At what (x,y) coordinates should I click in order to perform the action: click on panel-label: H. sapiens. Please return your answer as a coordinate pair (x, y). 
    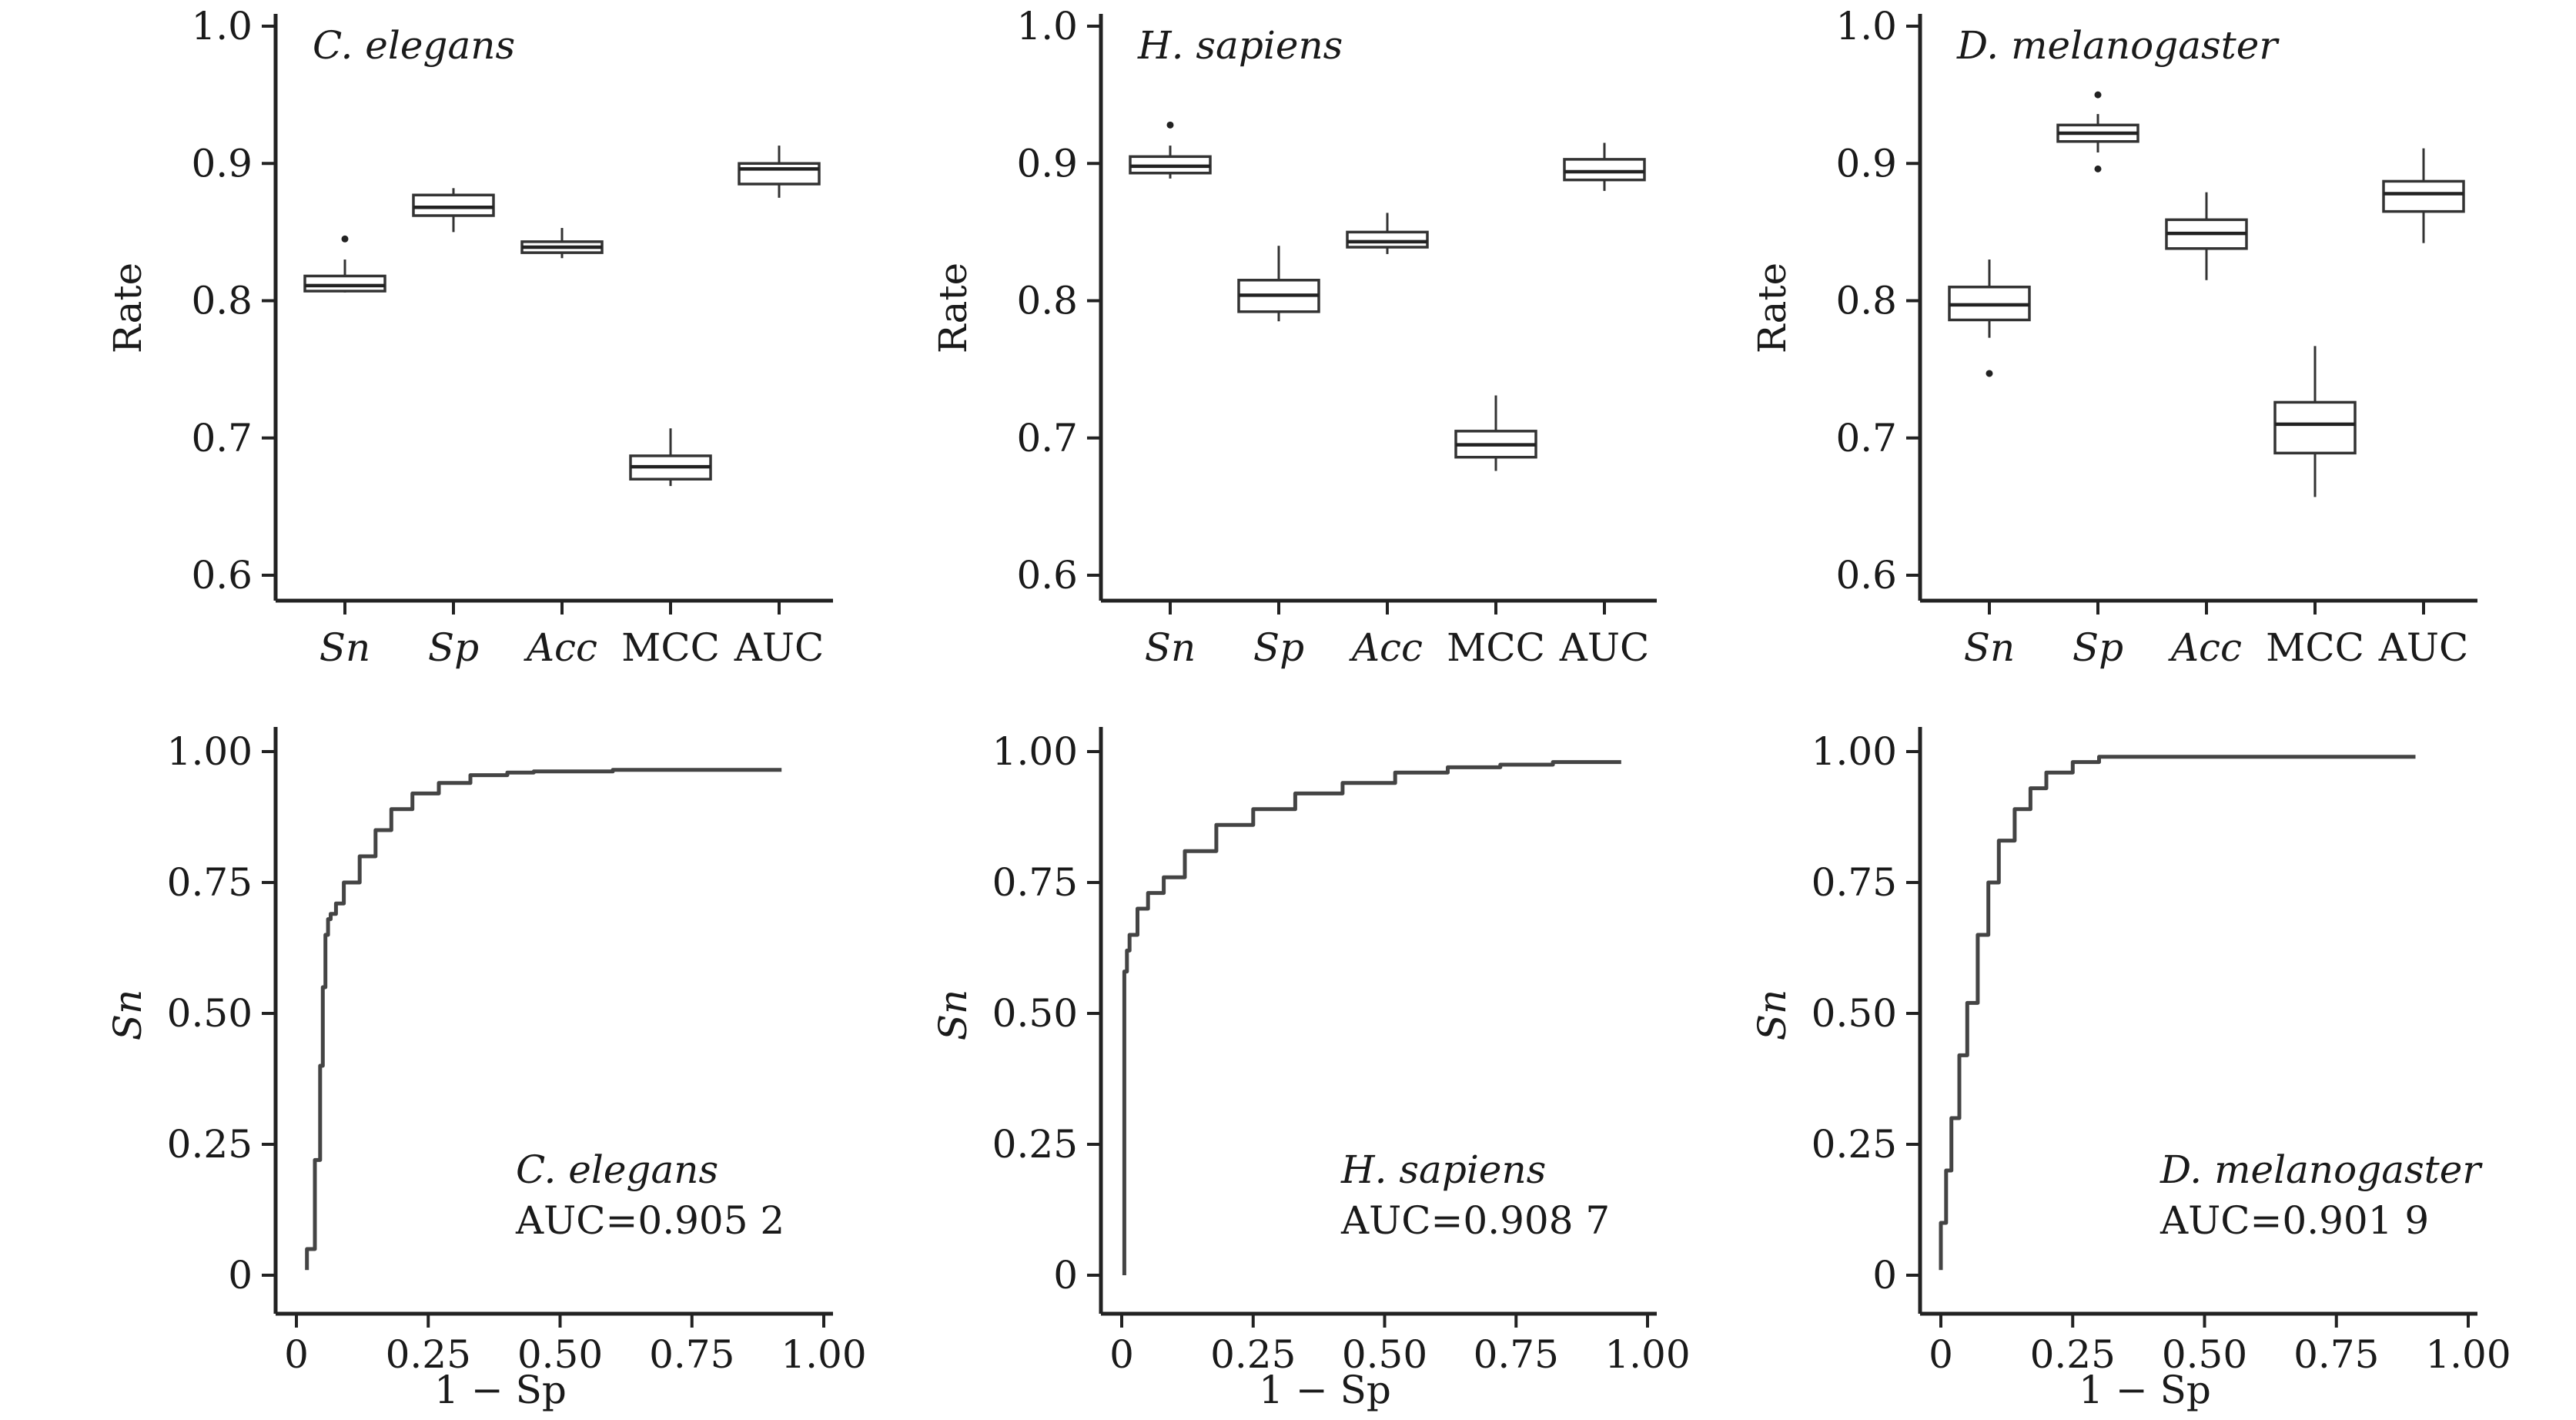
    Looking at the image, I should click on (1240, 45).